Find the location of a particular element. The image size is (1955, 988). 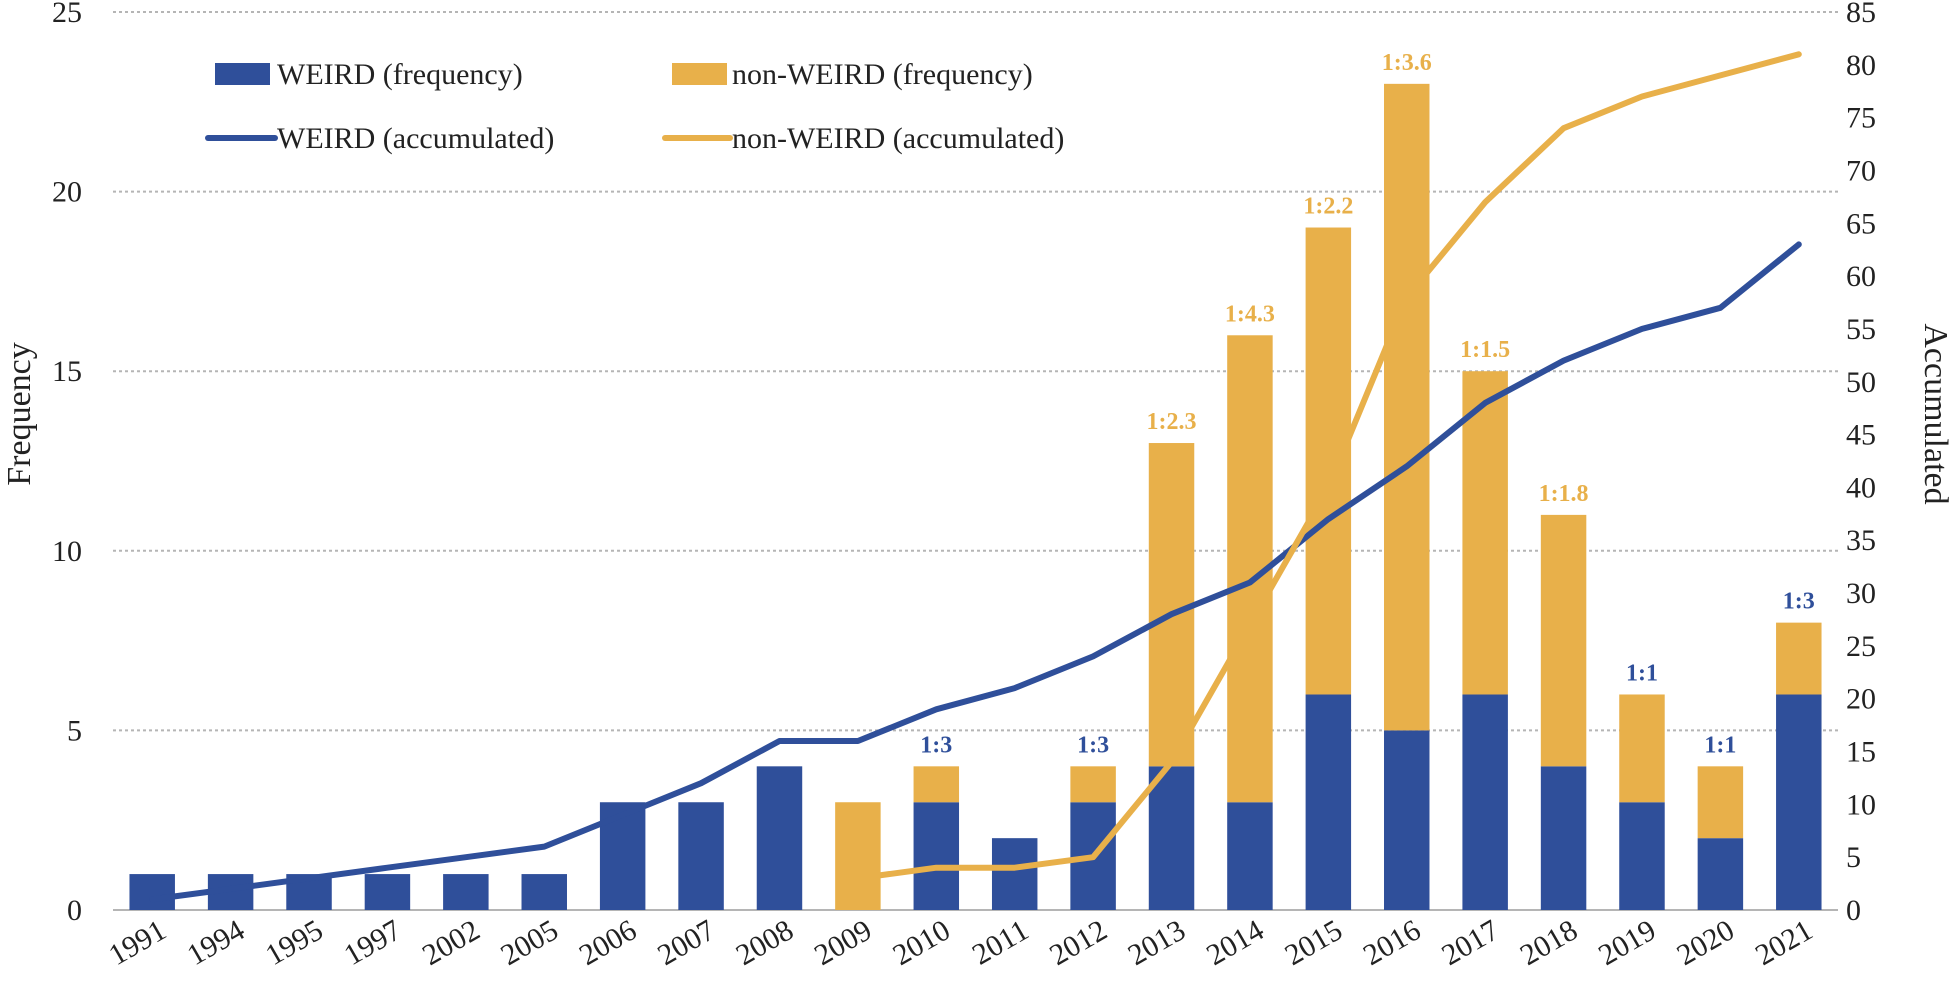

bar-nonweird-2016 is located at coordinates (1407, 407).